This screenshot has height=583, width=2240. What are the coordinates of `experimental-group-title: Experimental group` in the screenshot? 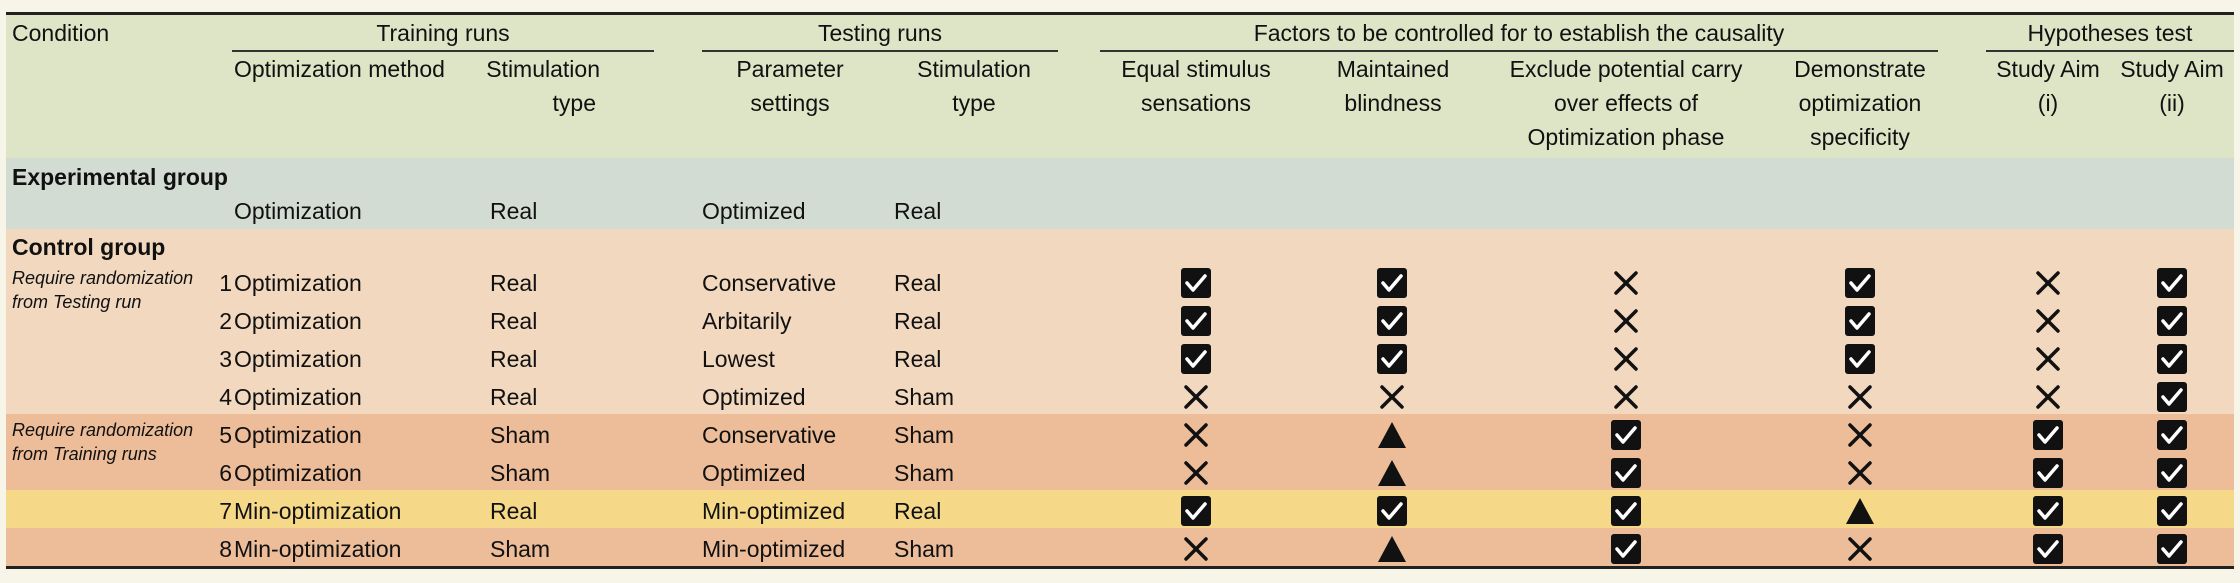 It's located at (120, 177).